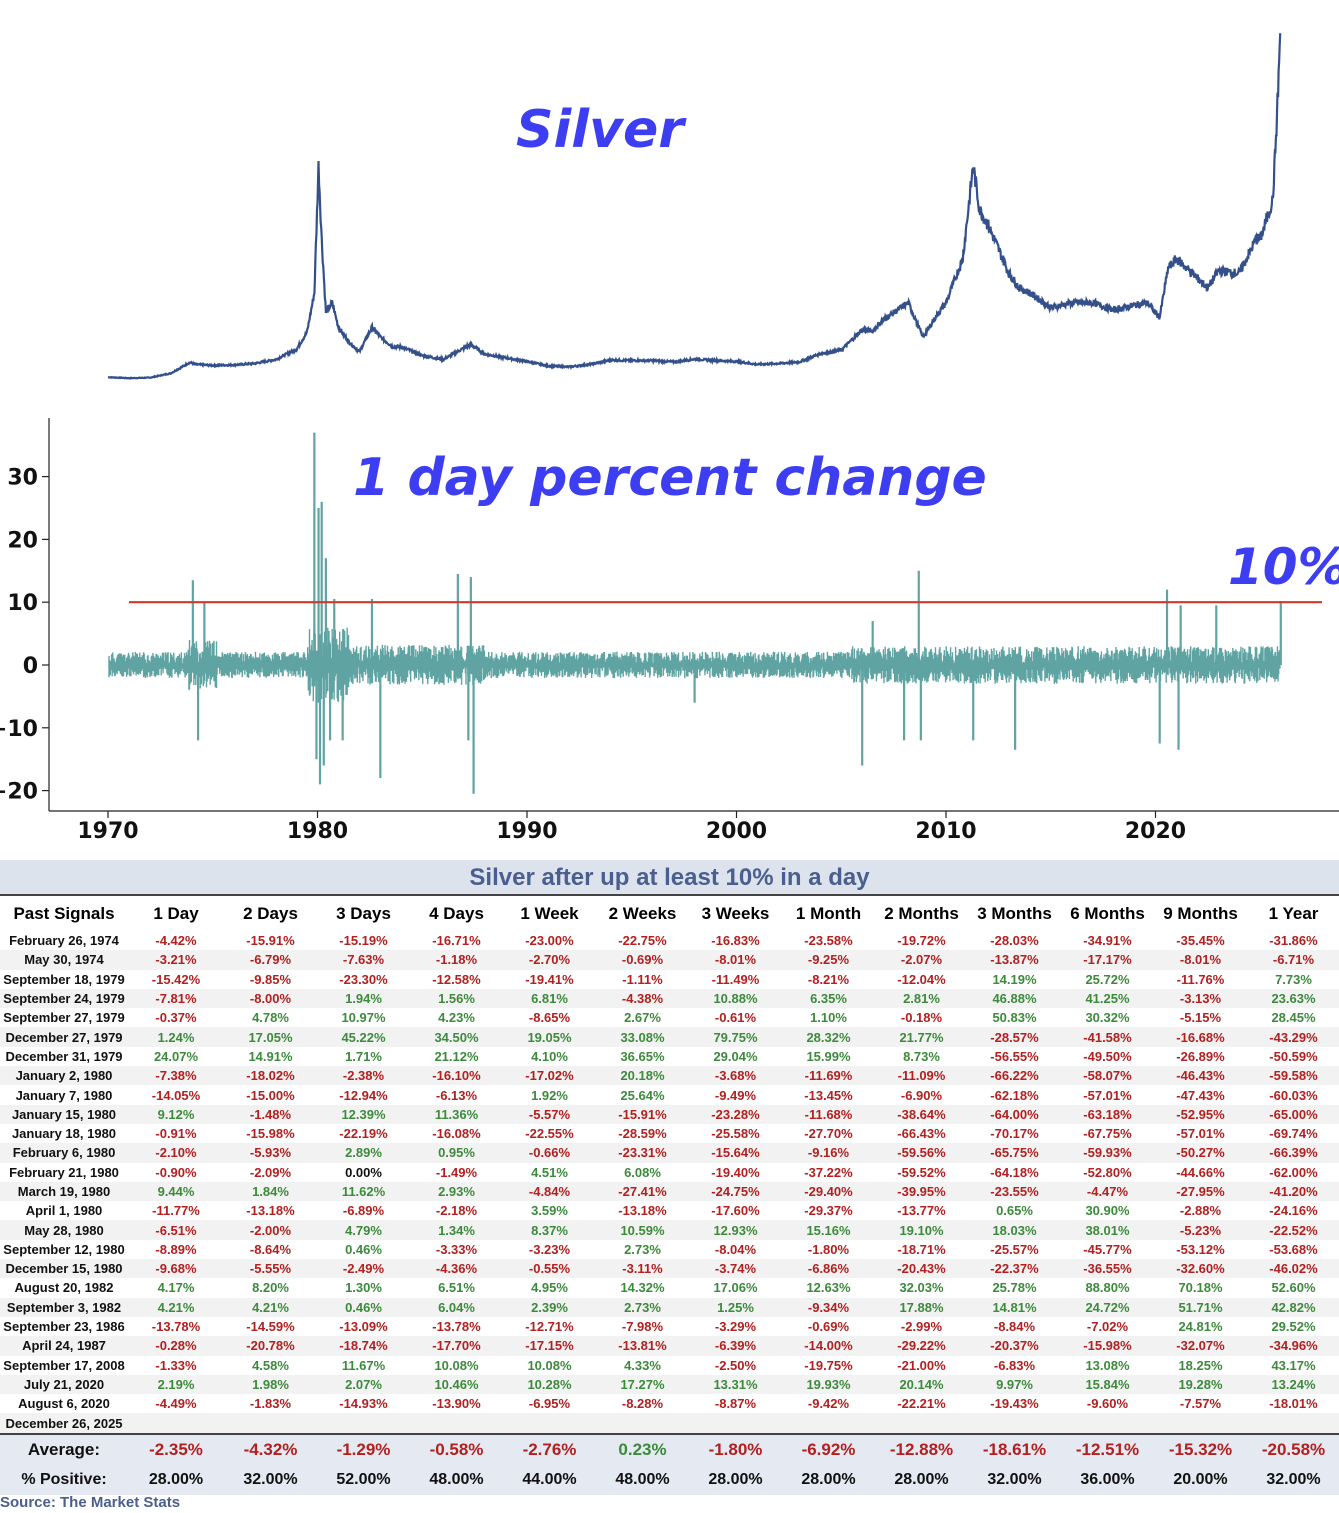  Describe the element at coordinates (1200, 1230) in the screenshot. I see `return-cell: -5.23%` at that location.